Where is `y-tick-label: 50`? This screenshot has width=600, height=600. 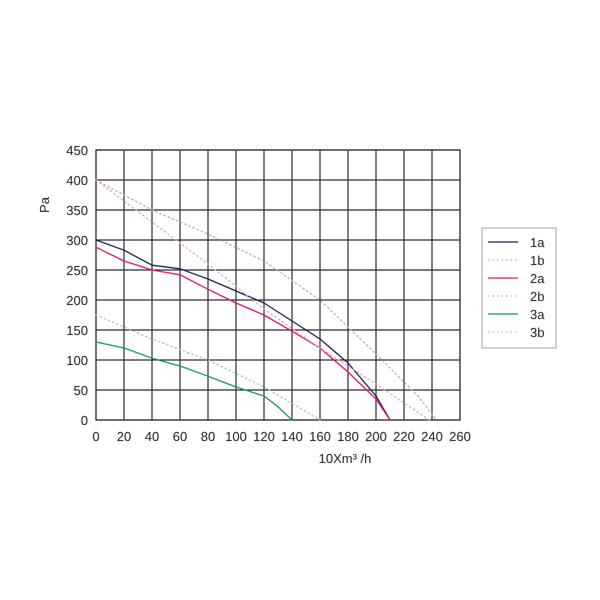
y-tick-label: 50 is located at coordinates (81, 390).